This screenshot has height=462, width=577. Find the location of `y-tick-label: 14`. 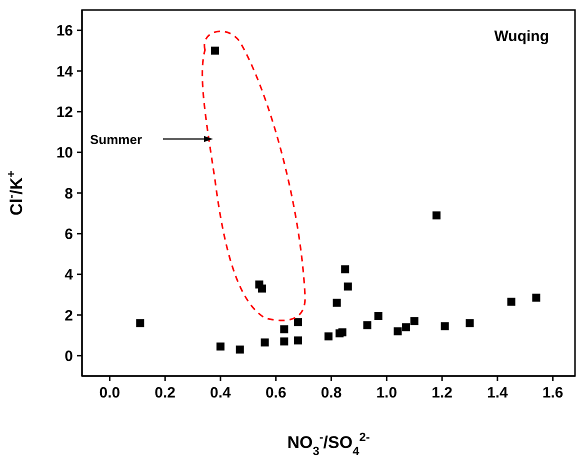

y-tick-label: 14 is located at coordinates (65, 71).